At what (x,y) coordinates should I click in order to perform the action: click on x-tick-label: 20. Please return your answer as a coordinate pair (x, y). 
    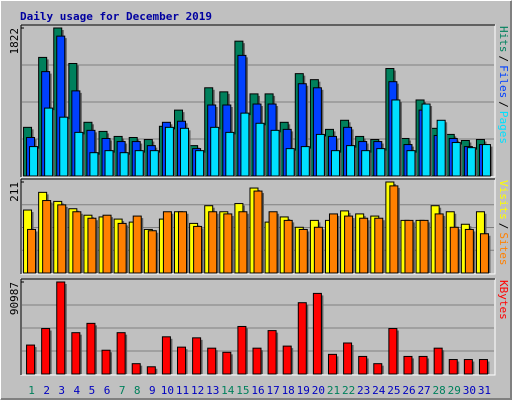
    Looking at the image, I should click on (318, 390).